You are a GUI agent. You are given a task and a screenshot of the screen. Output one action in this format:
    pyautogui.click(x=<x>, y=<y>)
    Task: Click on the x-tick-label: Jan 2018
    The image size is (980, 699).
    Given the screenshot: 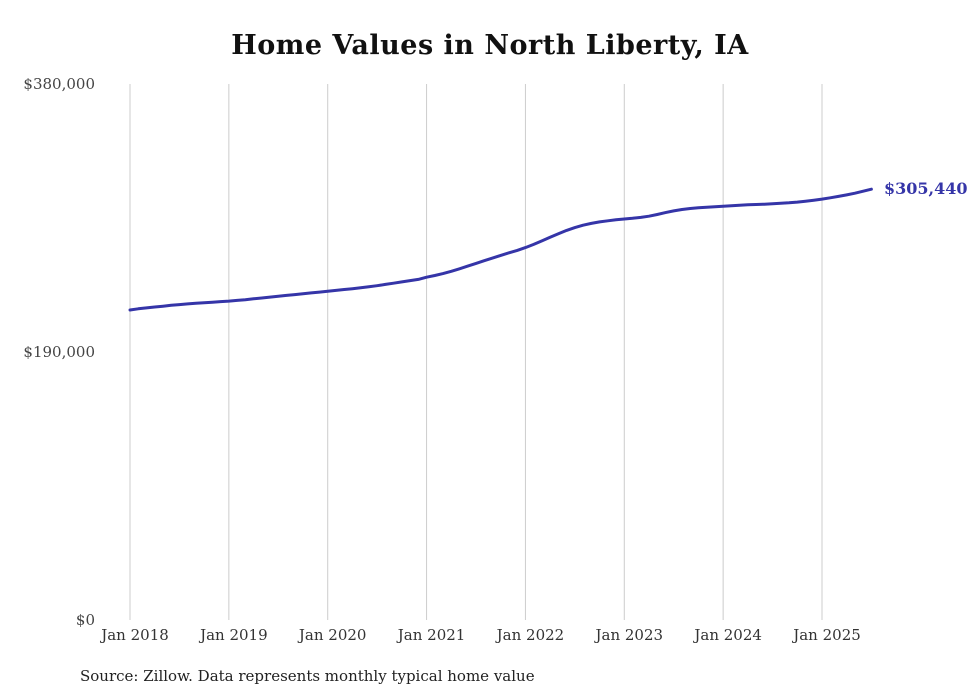 What is the action you would take?
    pyautogui.click(x=134, y=635)
    